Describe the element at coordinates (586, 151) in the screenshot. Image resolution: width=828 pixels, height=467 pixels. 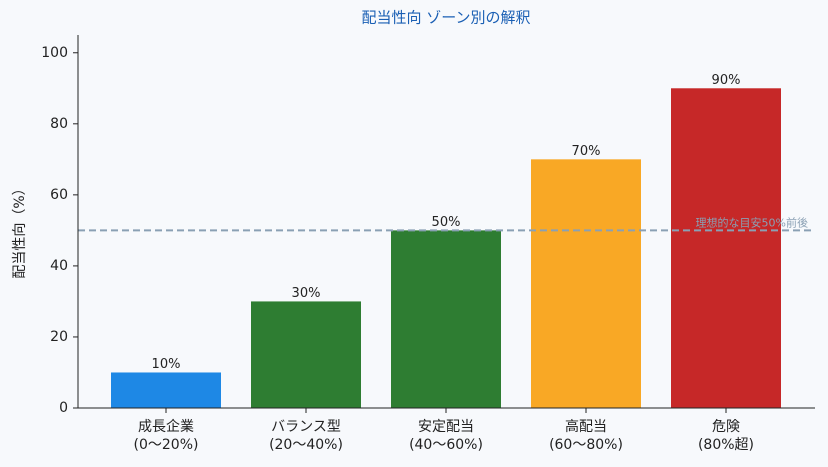
I see `value-label: 70%` at that location.